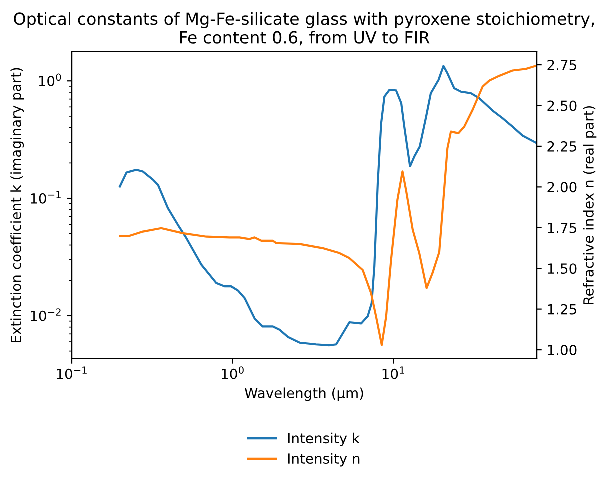 The height and width of the screenshot is (485, 607). I want to click on legend-label: Intensity k, so click(324, 439).